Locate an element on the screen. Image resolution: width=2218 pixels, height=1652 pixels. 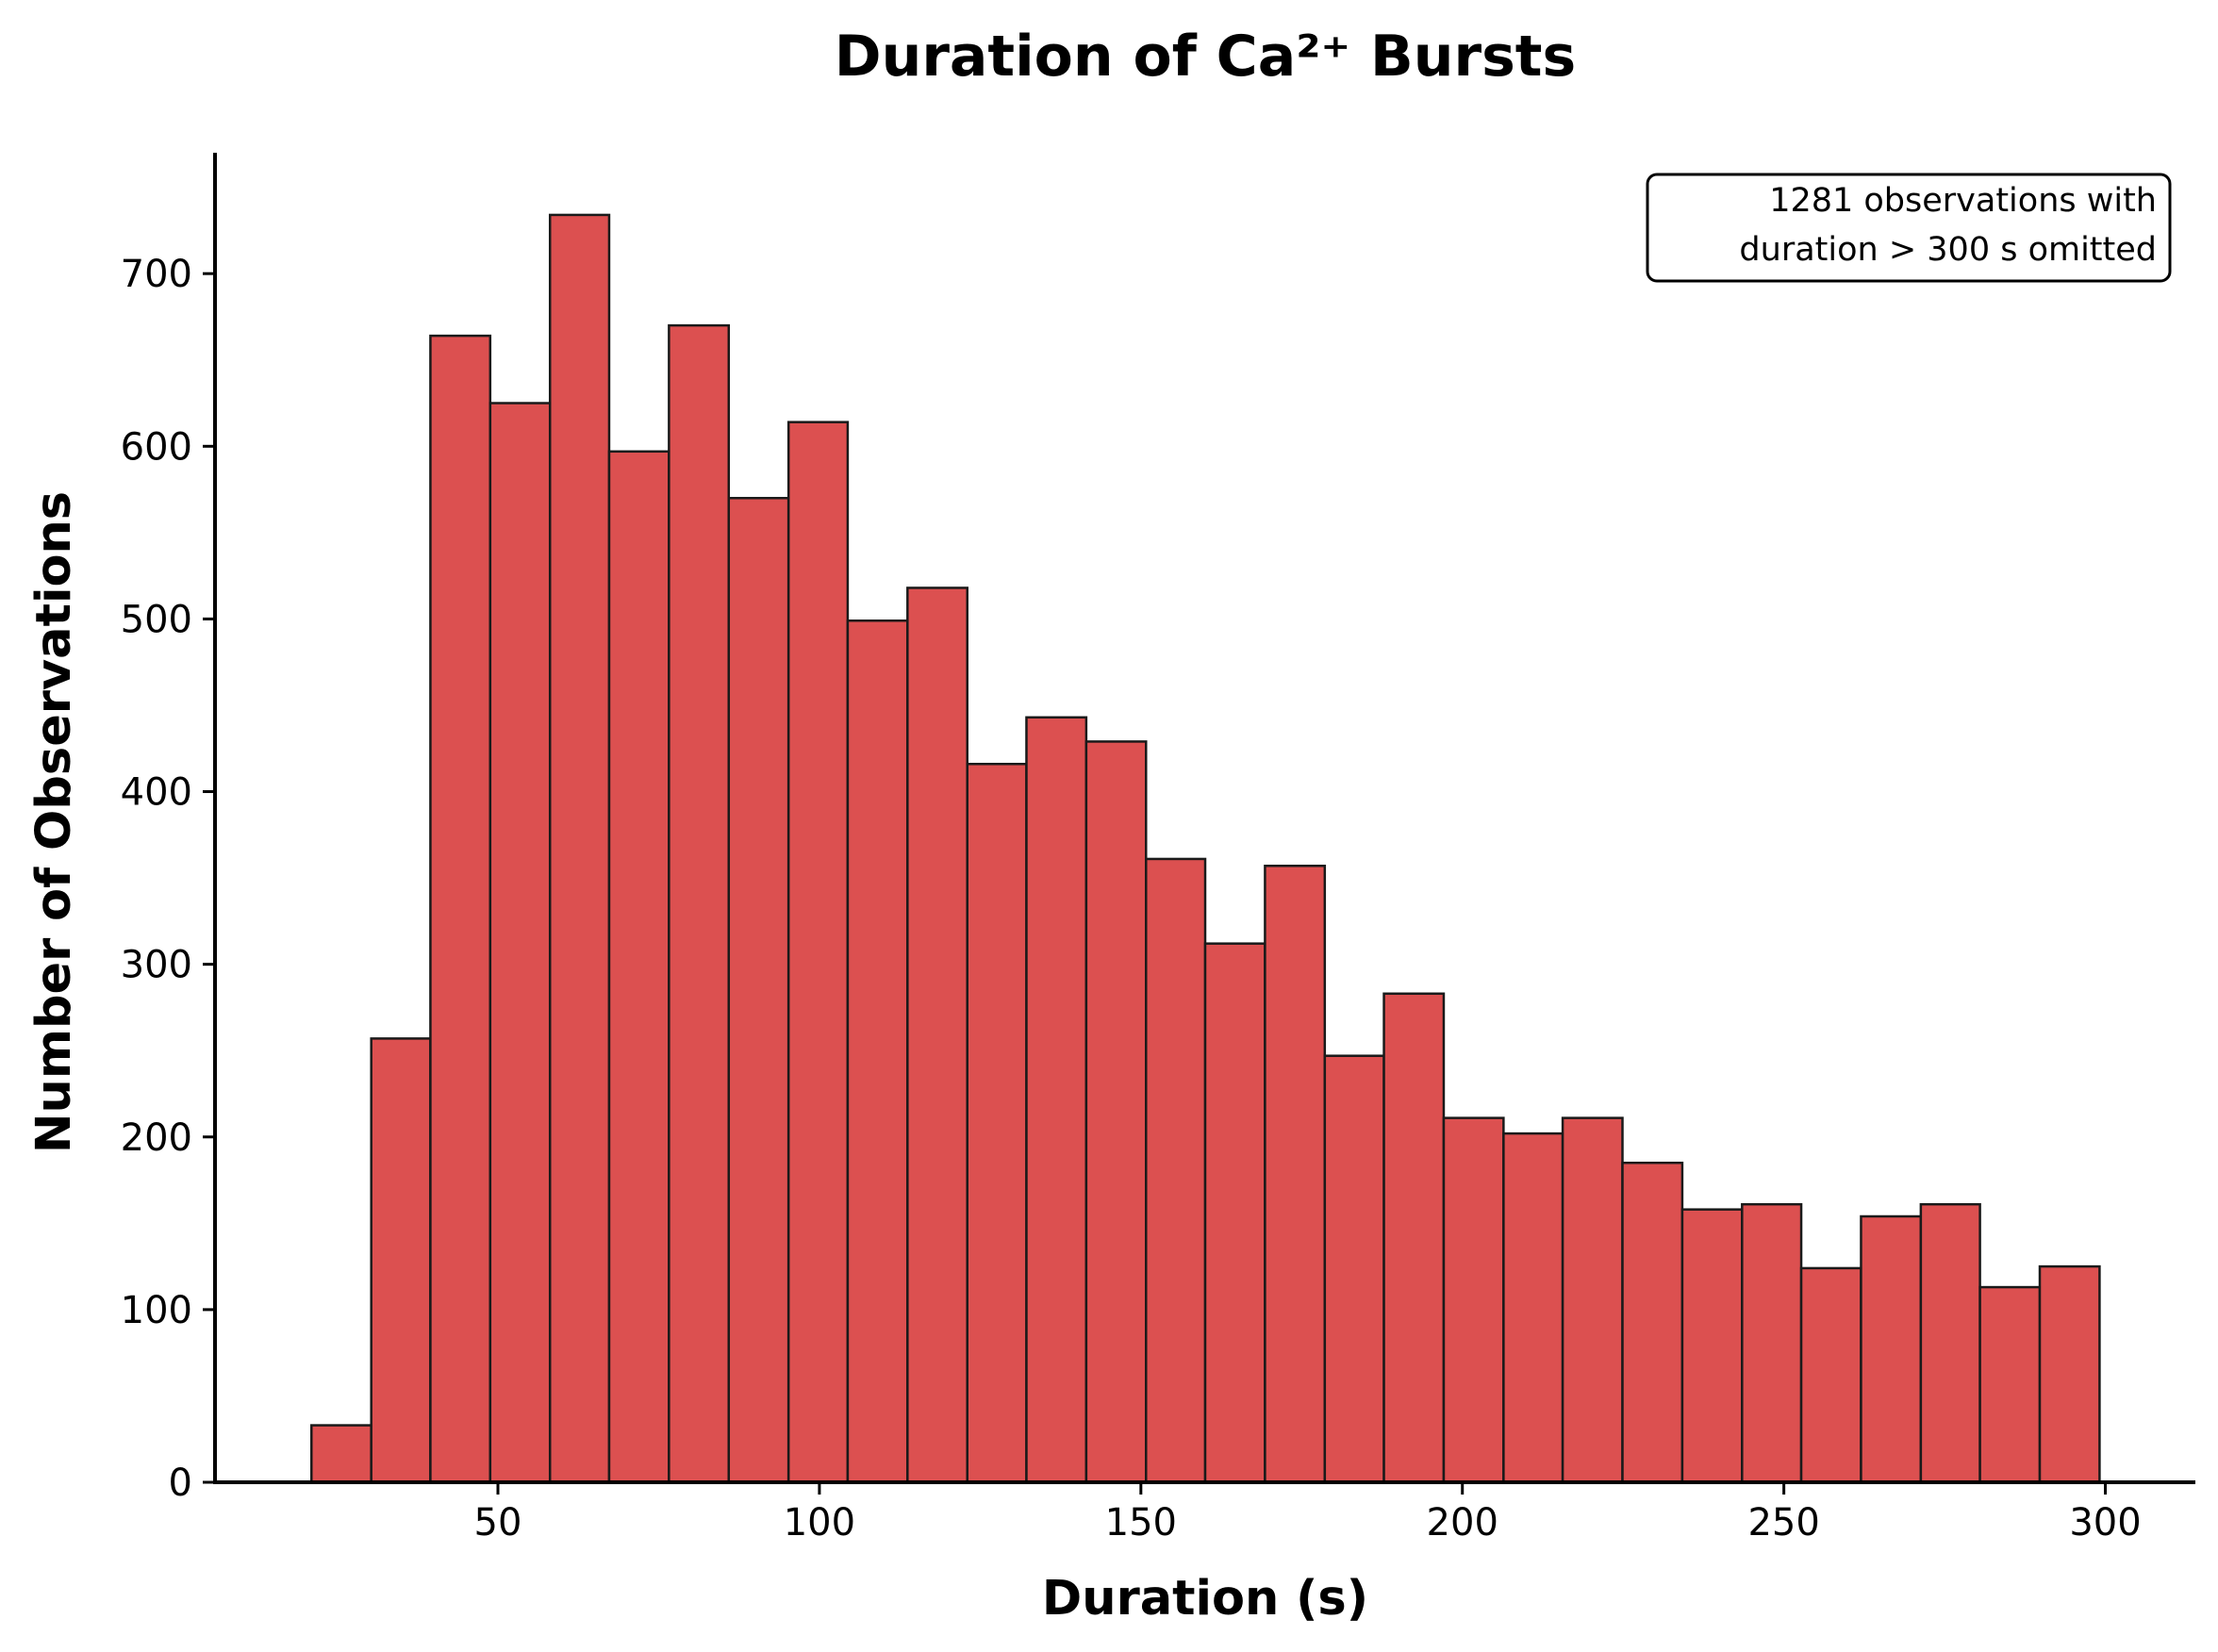
y-tick-label: 200 is located at coordinates (157, 1138).